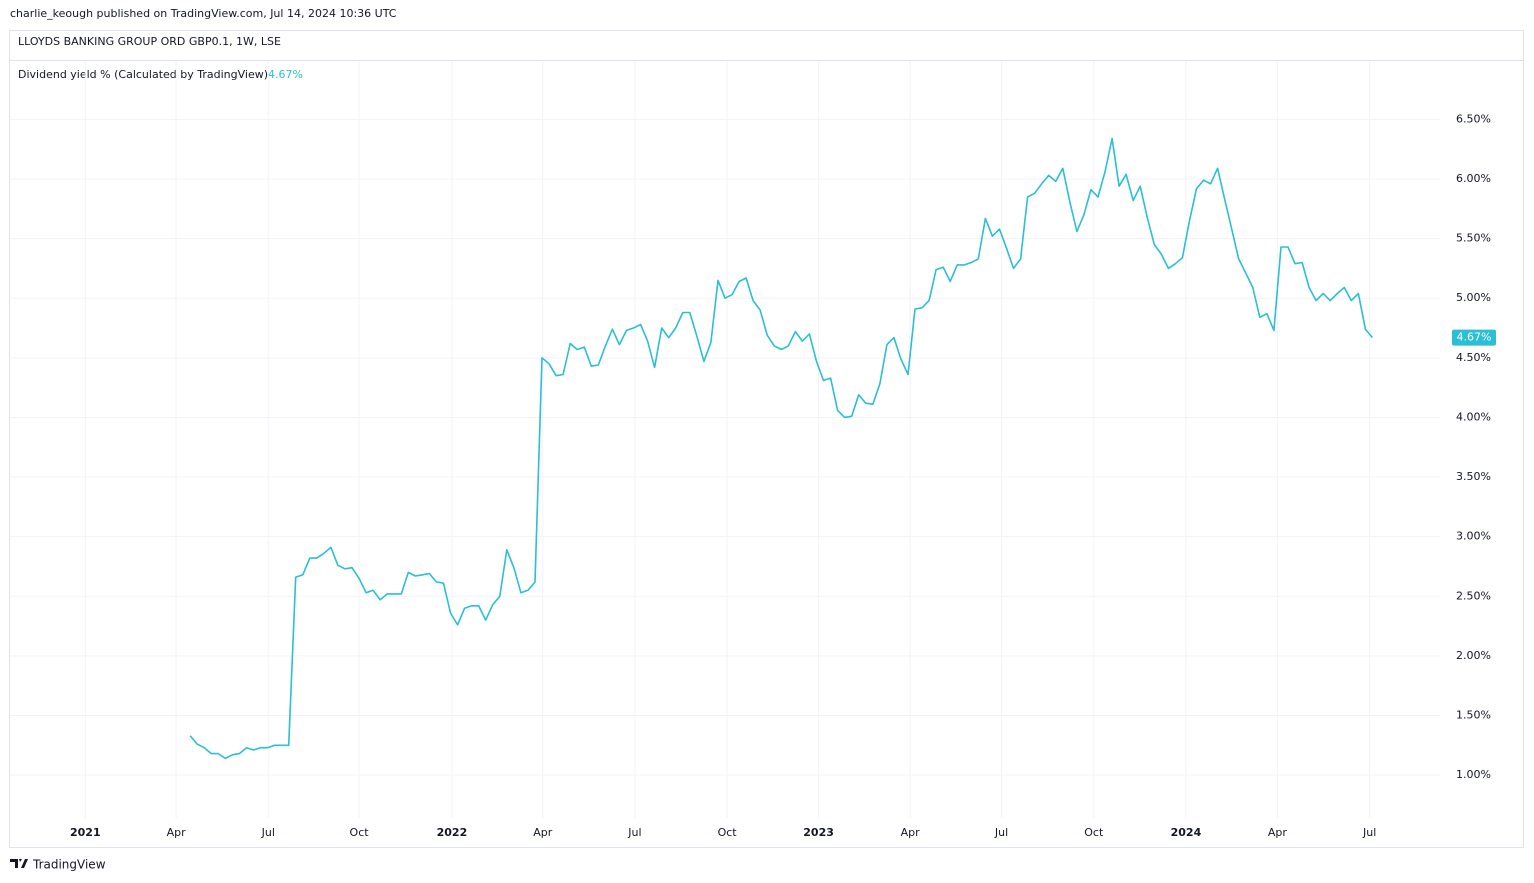 This screenshot has width=1534, height=883. I want to click on x-tick-label: 2021, so click(85, 832).